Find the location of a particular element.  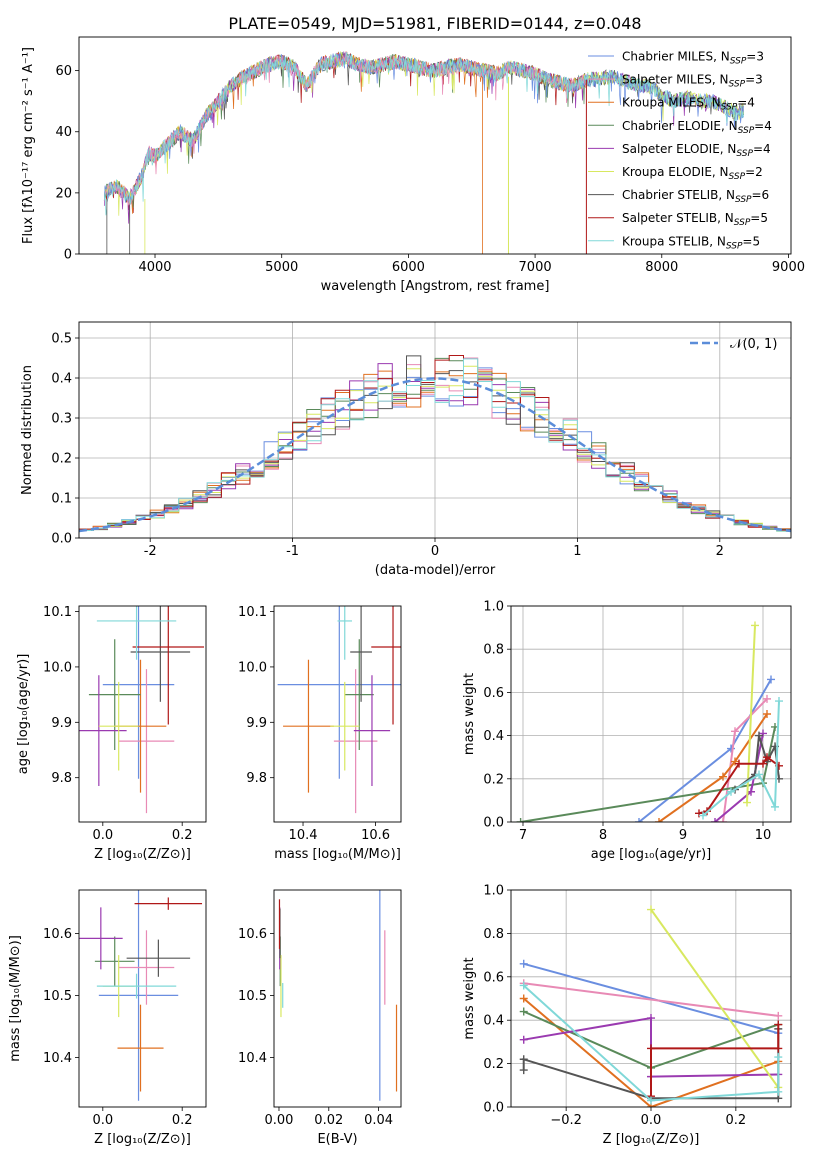

legend-label: 𝒩(0, 1) is located at coordinates (753, 344).